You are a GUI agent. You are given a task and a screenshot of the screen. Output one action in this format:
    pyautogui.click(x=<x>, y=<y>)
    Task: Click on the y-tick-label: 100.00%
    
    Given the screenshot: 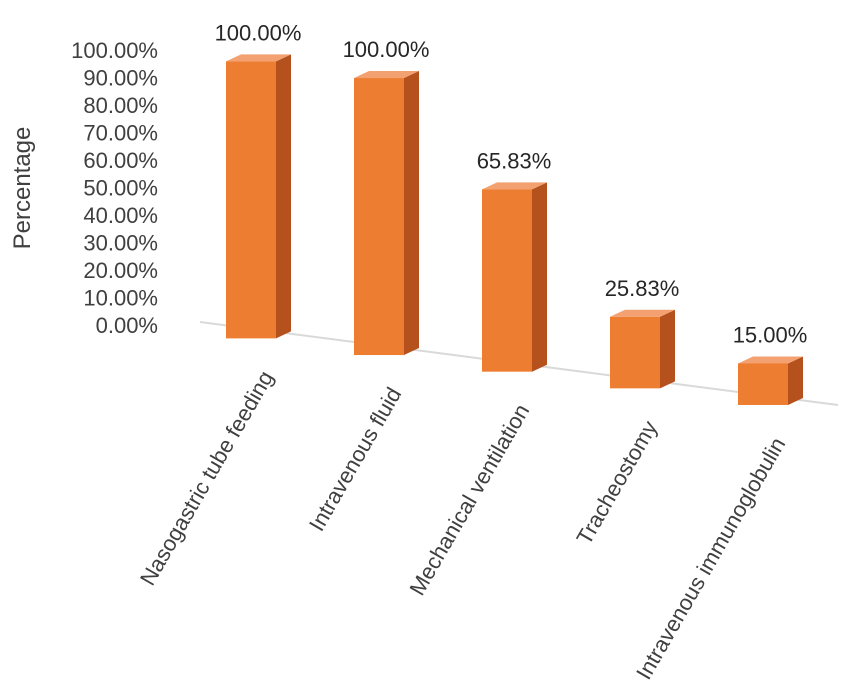 What is the action you would take?
    pyautogui.click(x=114, y=50)
    